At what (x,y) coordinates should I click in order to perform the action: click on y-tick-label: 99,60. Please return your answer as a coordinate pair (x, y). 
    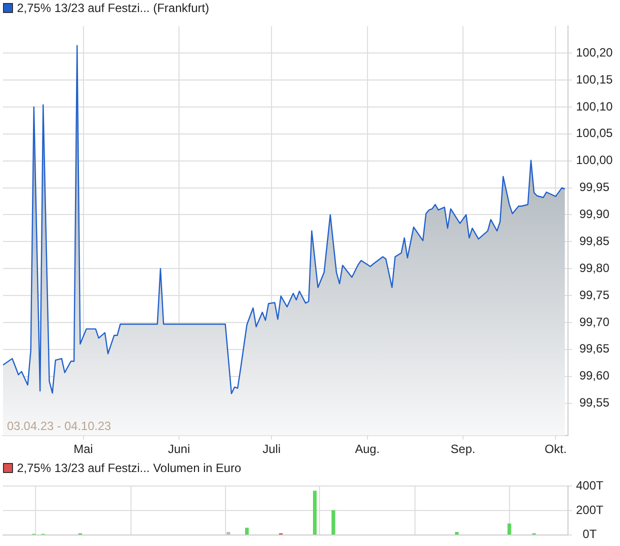
    Looking at the image, I should click on (594, 375).